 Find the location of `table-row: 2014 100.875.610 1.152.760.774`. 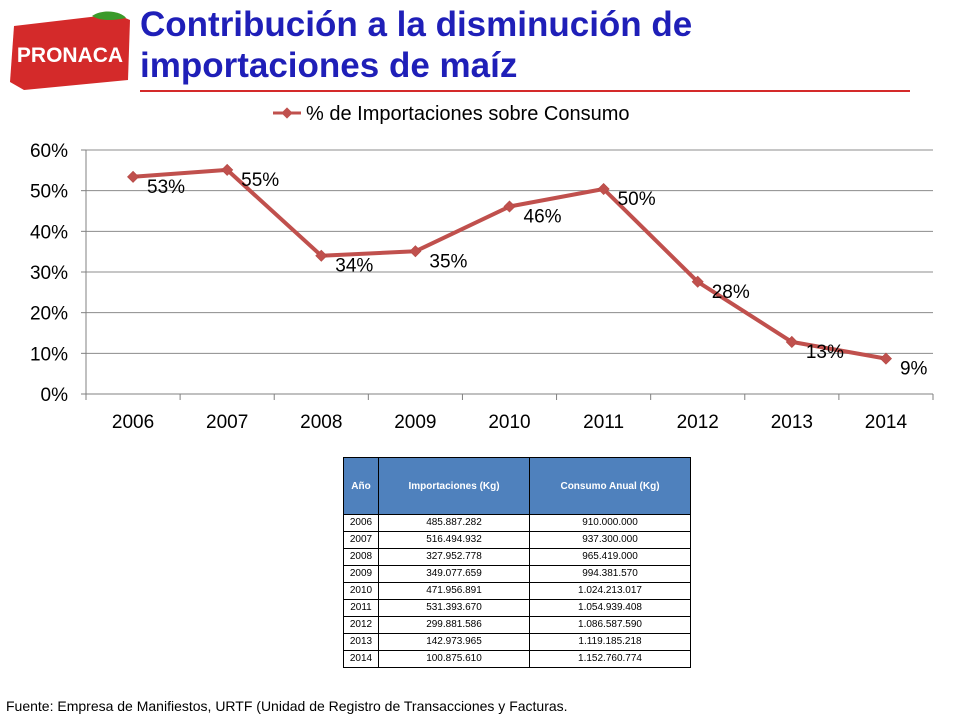

table-row: 2014 100.875.610 1.152.760.774 is located at coordinates (517, 659).